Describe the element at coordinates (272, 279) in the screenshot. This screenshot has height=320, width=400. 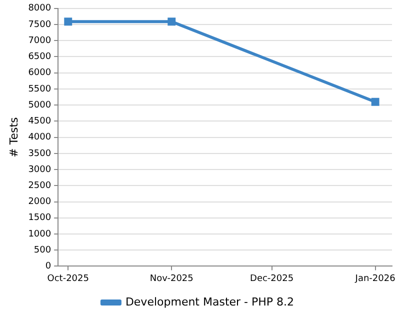
I see `x-tick-label: Dec-2025` at that location.